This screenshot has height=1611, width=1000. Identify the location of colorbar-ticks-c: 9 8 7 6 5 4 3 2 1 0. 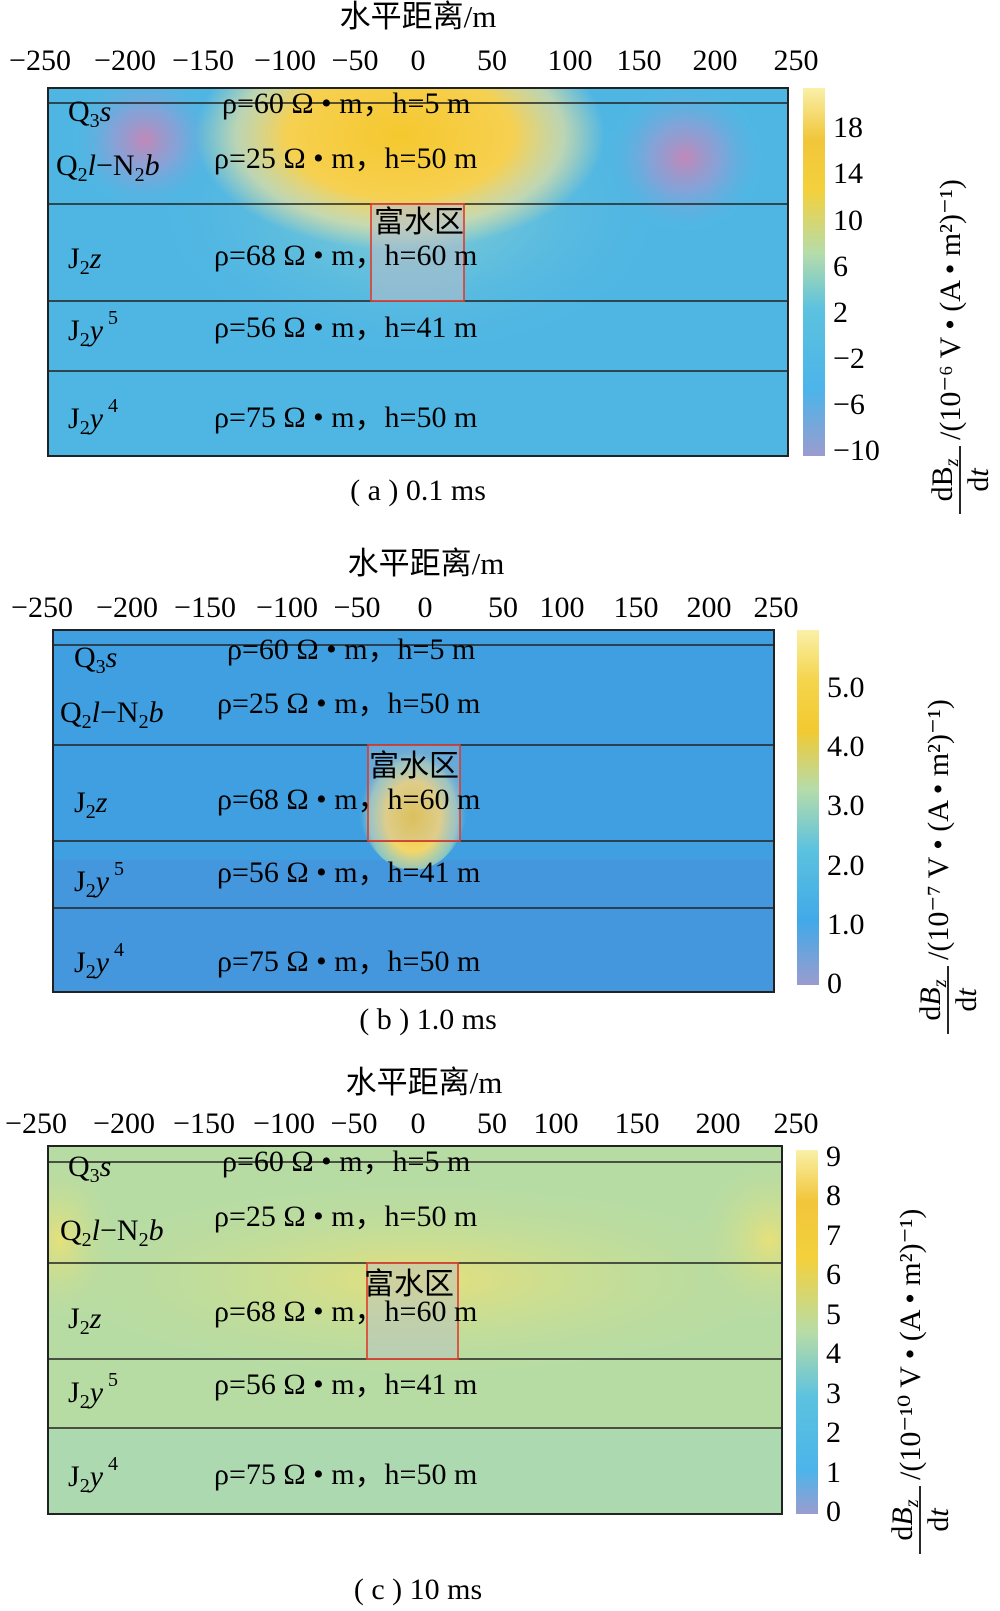
(833, 1334).